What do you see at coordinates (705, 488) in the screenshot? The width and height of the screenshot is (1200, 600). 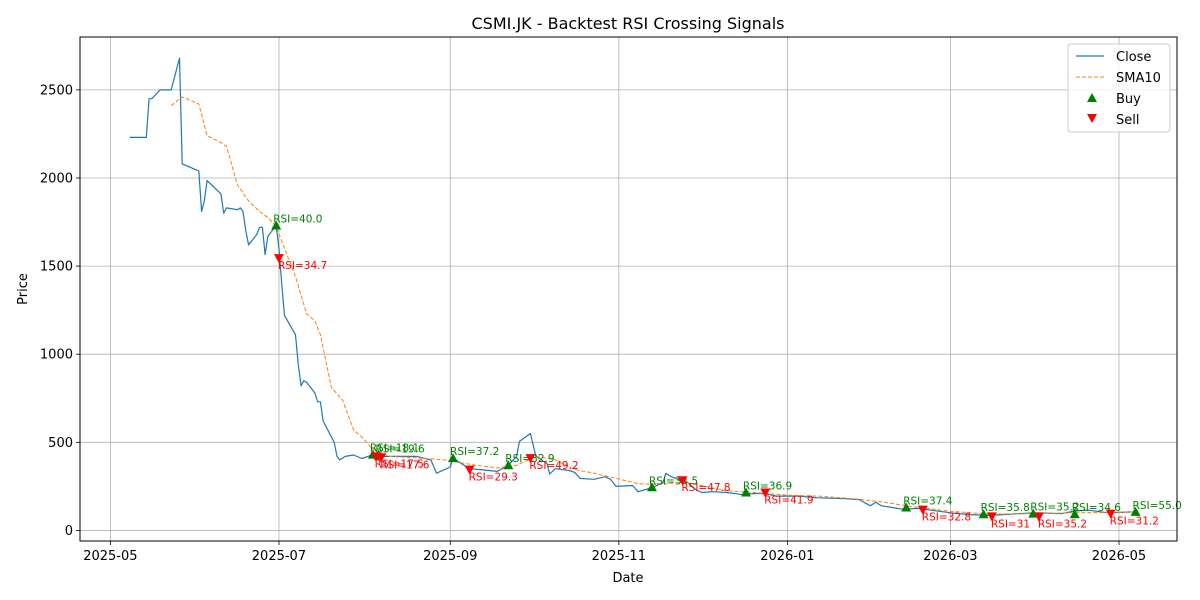 I see `sell-label: RSI=47.8` at bounding box center [705, 488].